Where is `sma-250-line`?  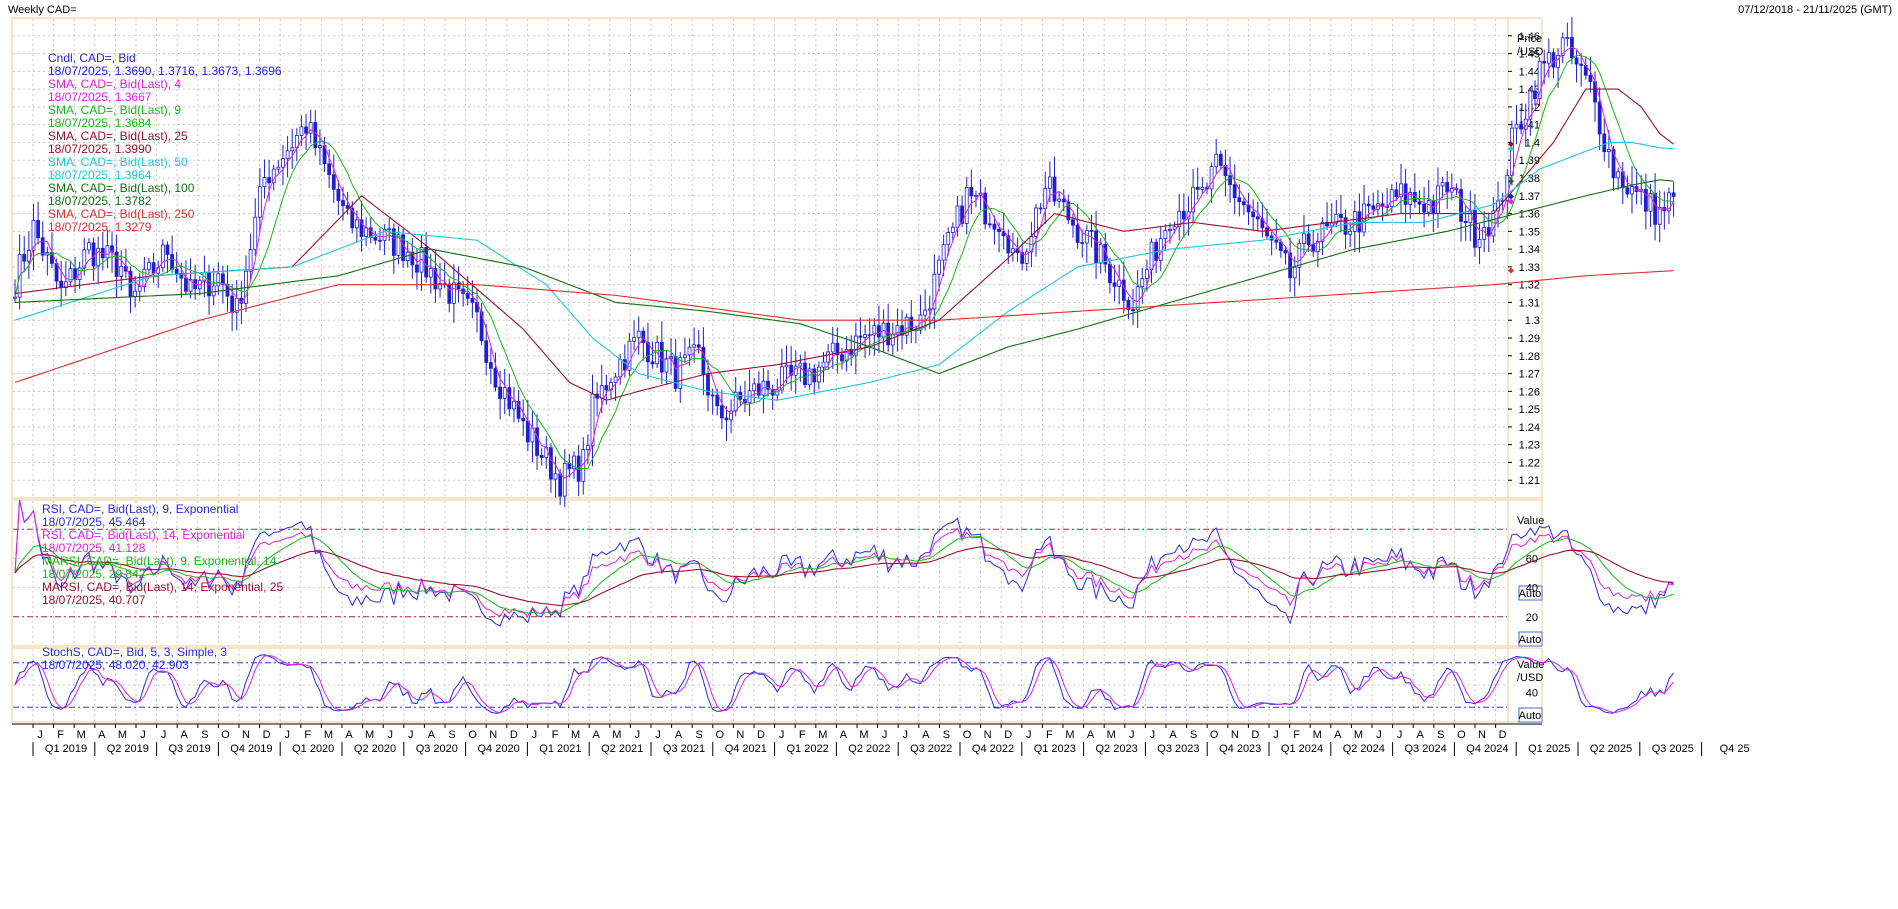 sma-250-line is located at coordinates (844, 326).